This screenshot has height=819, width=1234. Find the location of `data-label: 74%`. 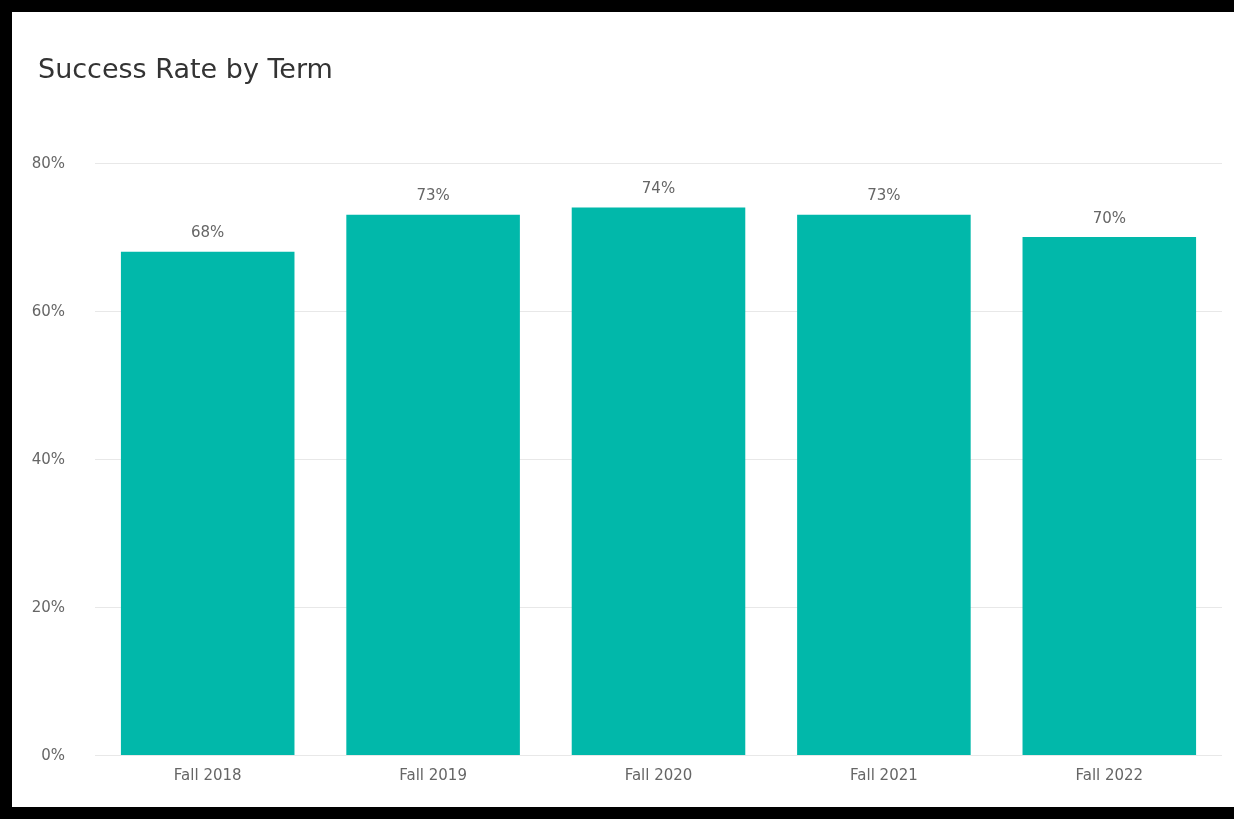

data-label: 74% is located at coordinates (658, 187).